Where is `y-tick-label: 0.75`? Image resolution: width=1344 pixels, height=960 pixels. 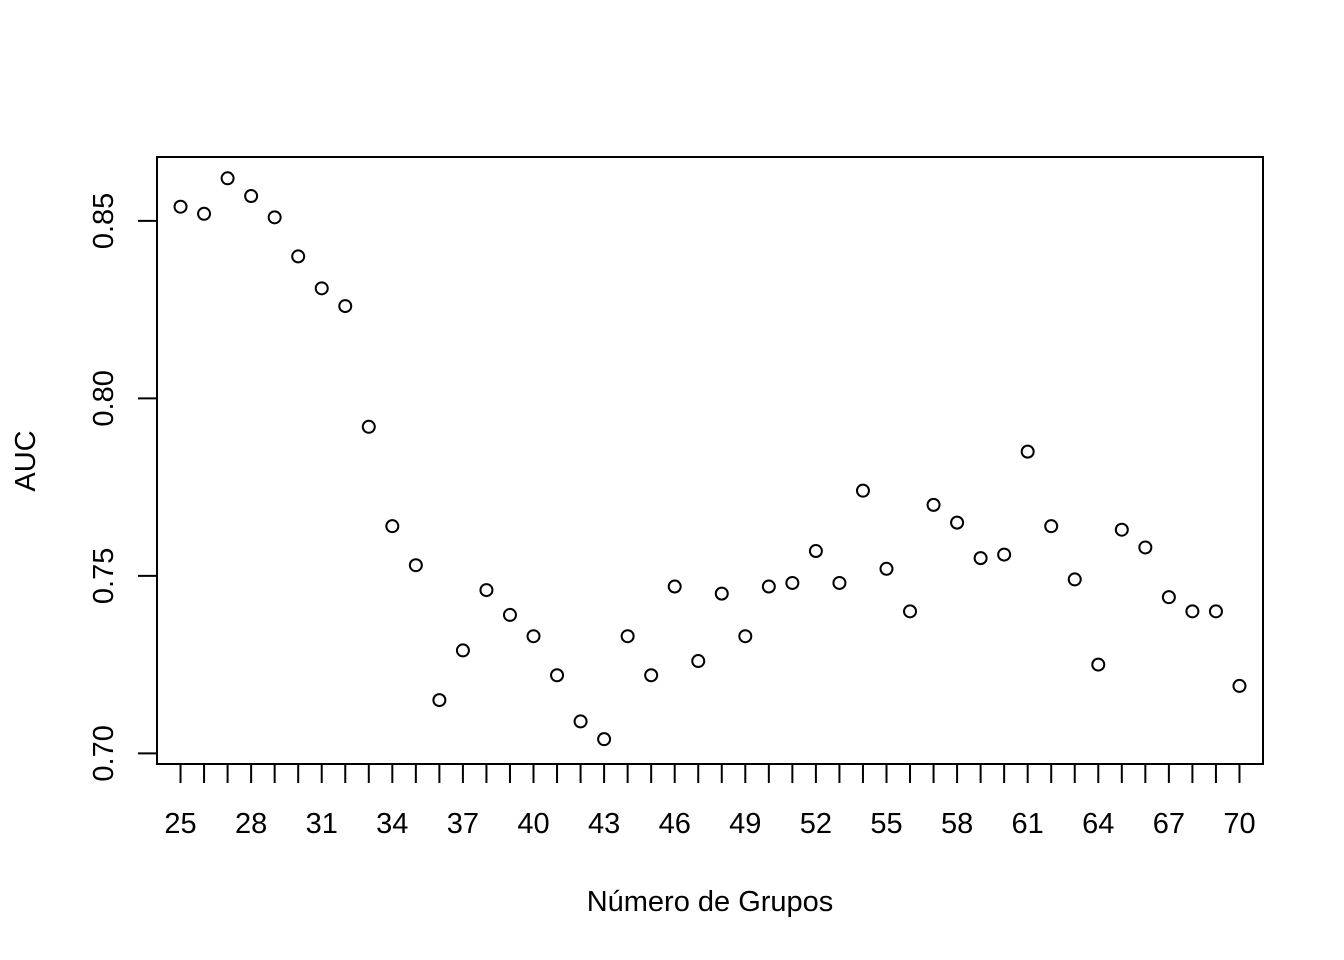
y-tick-label: 0.75 is located at coordinates (104, 576).